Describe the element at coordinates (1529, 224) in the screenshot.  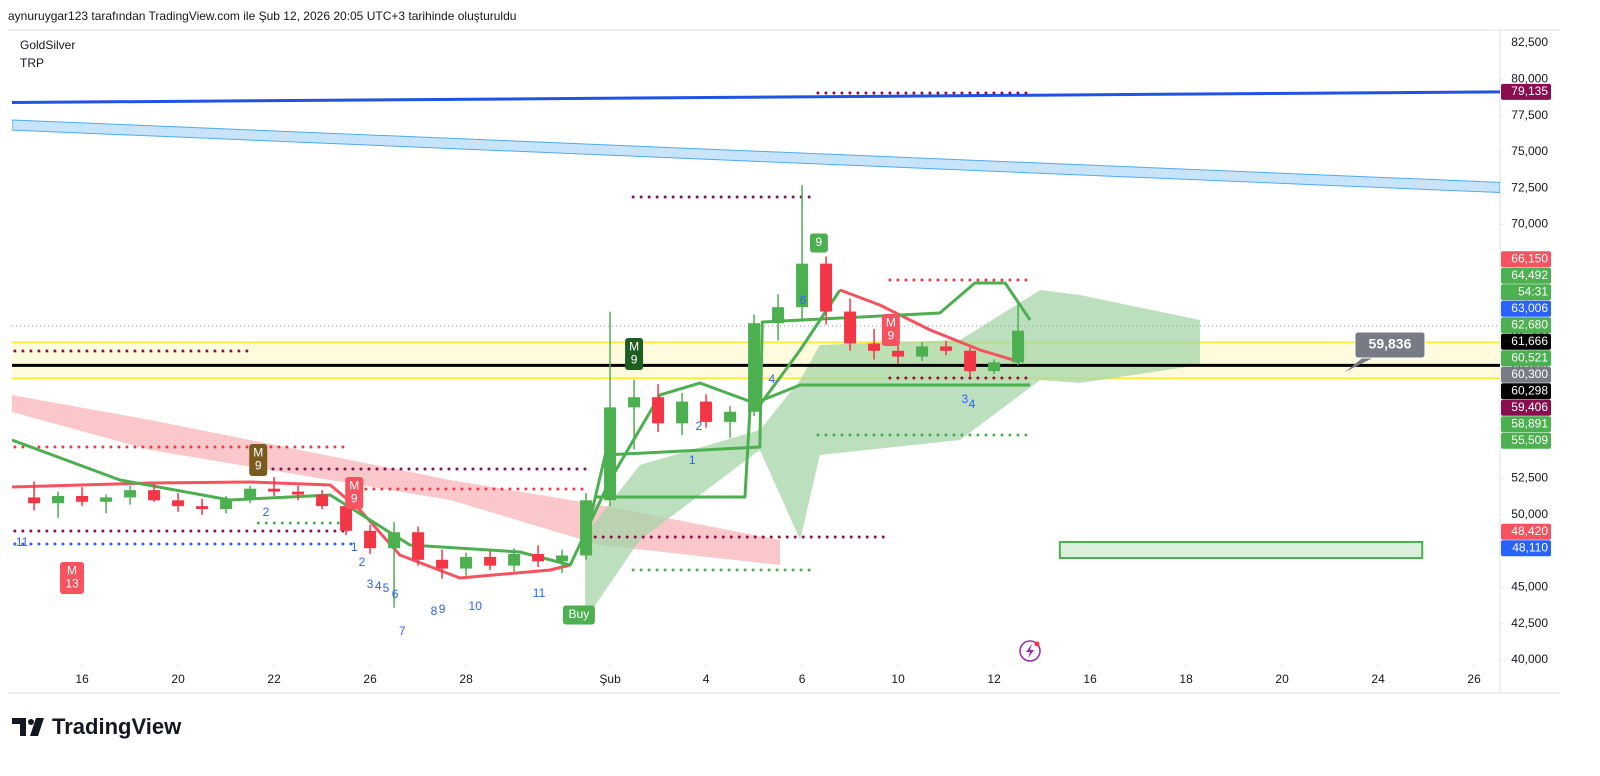
I see `y-tick-label: 70,000` at that location.